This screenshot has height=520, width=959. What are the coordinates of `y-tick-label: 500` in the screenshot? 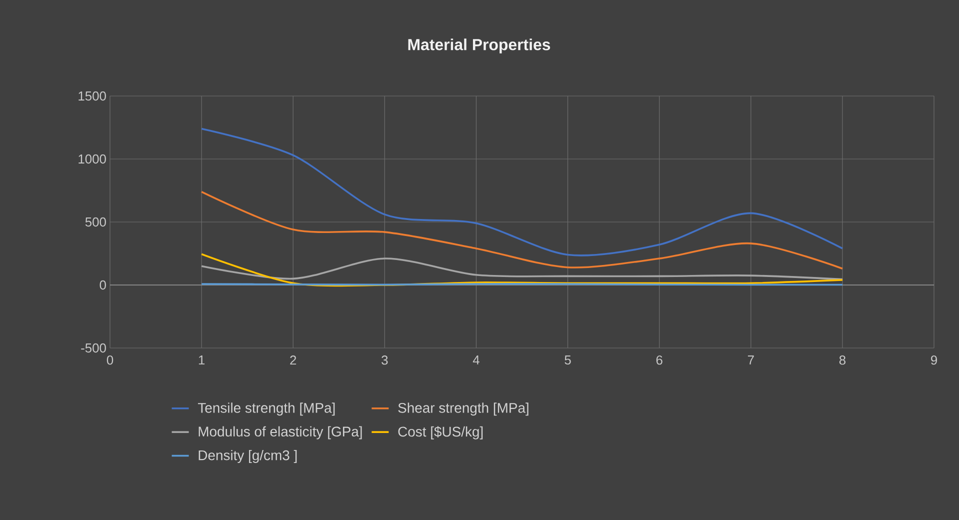 It's located at (95, 222).